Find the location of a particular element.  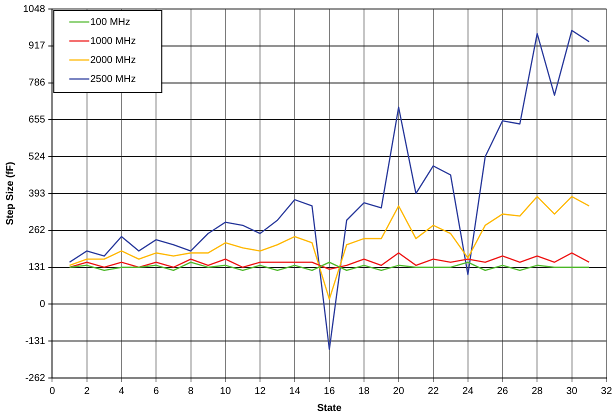

x-tick-label: 18 is located at coordinates (364, 391).